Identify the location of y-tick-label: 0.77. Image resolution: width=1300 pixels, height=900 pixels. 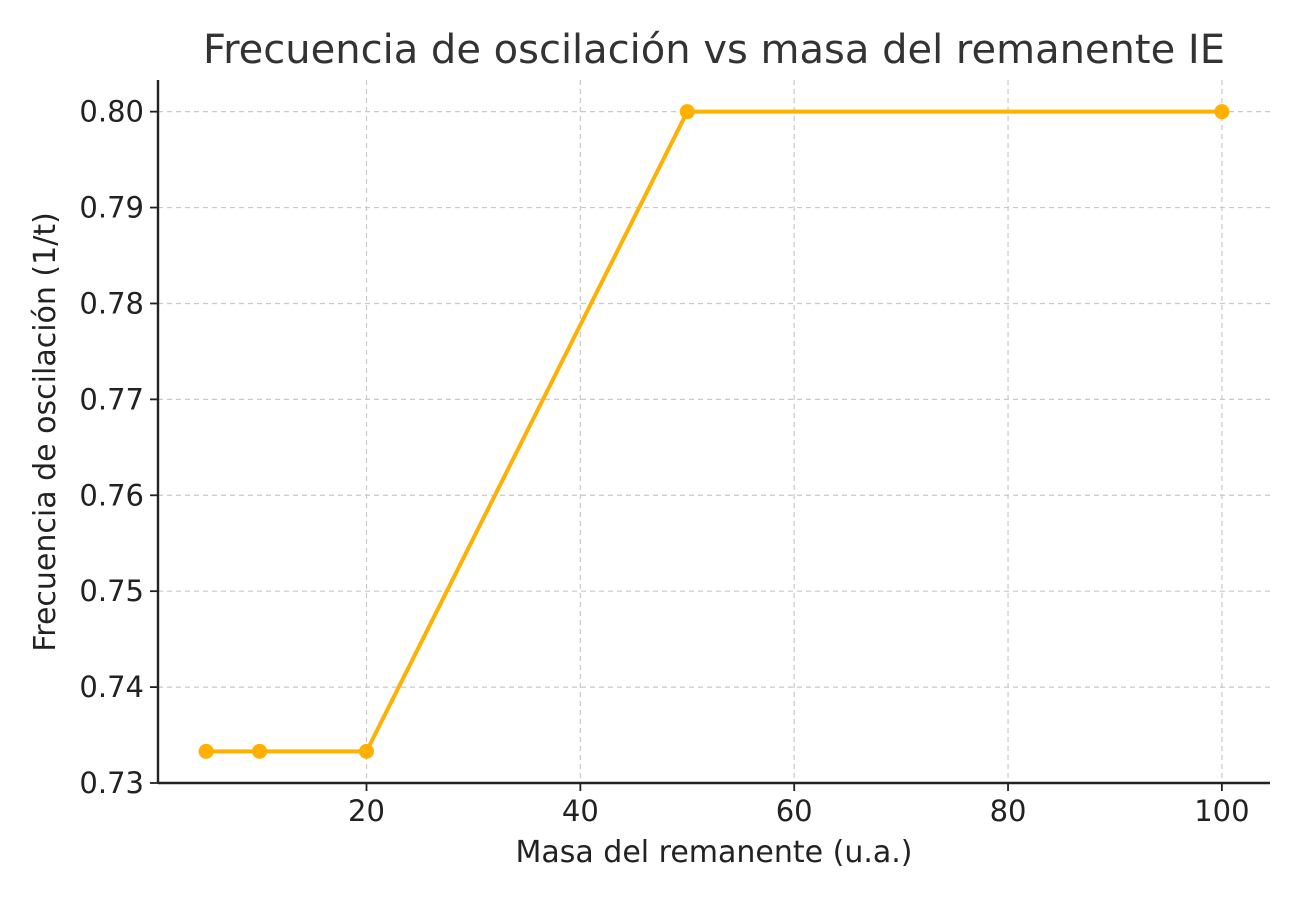
(111, 399).